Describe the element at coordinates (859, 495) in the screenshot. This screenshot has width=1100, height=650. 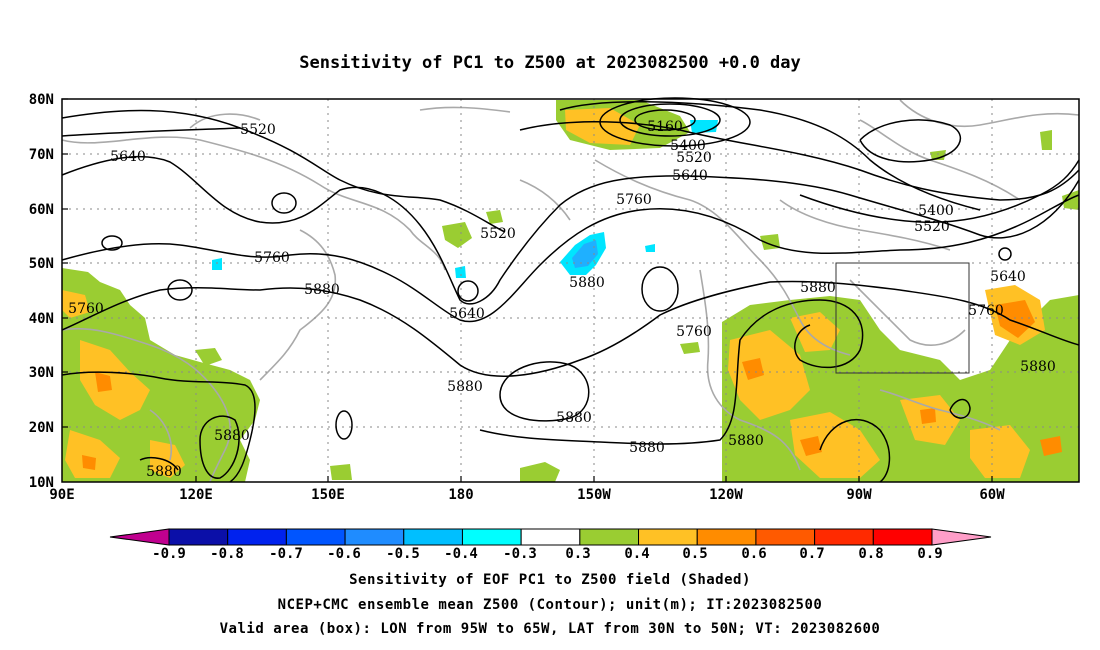
I see `lon-label: 90W` at that location.